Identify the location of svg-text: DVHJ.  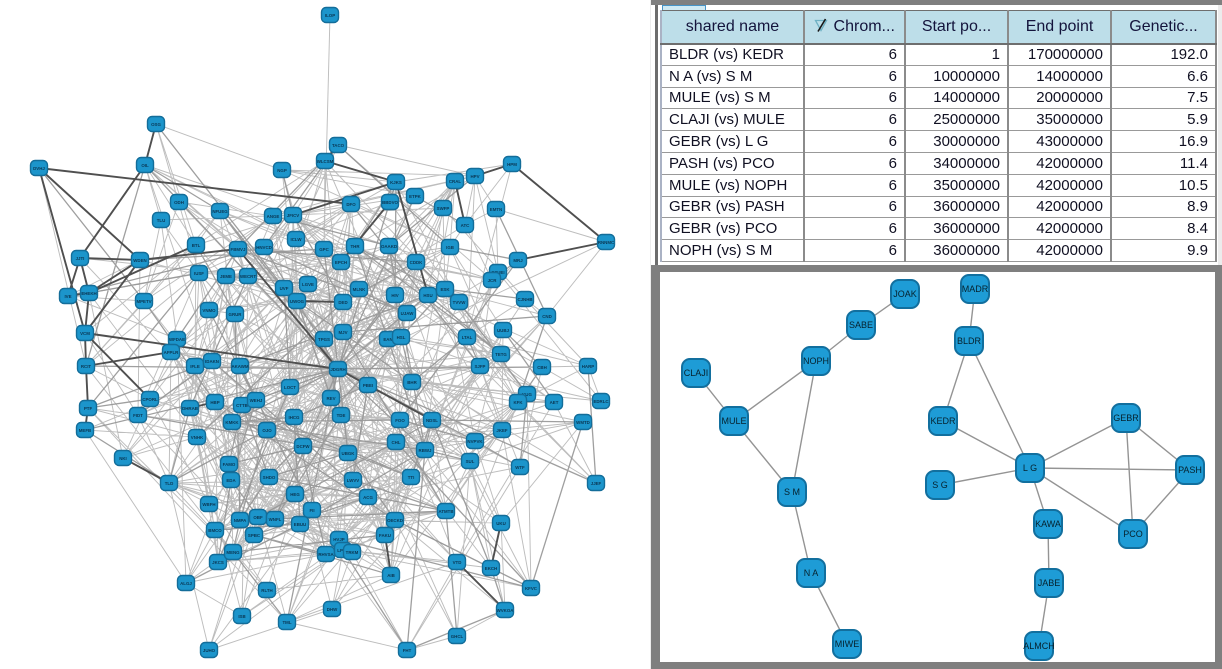
(39, 168).